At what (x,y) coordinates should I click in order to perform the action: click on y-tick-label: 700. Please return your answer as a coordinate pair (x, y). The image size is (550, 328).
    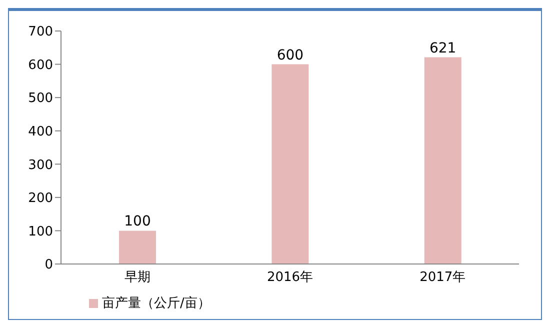
    Looking at the image, I should click on (40, 32).